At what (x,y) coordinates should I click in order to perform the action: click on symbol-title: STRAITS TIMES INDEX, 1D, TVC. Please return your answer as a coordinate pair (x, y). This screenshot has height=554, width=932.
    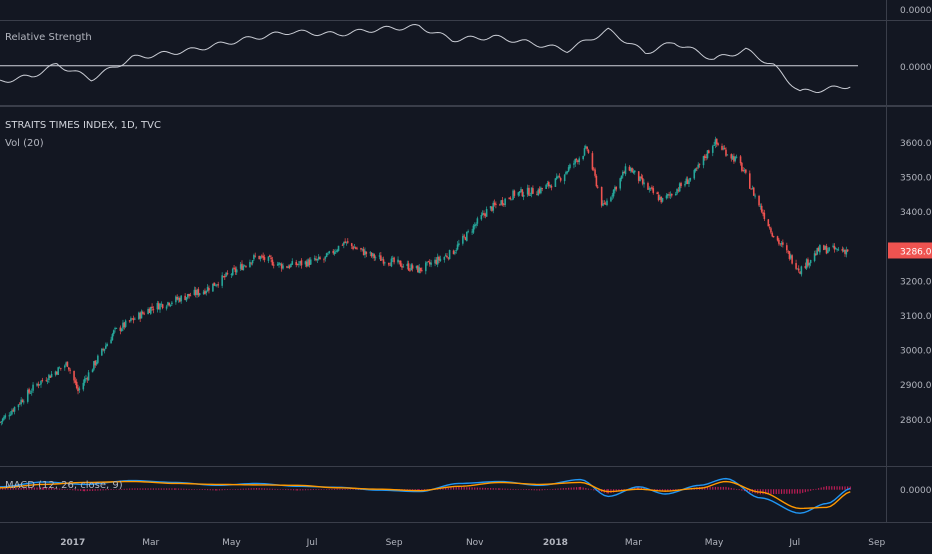
    Looking at the image, I should click on (83, 125).